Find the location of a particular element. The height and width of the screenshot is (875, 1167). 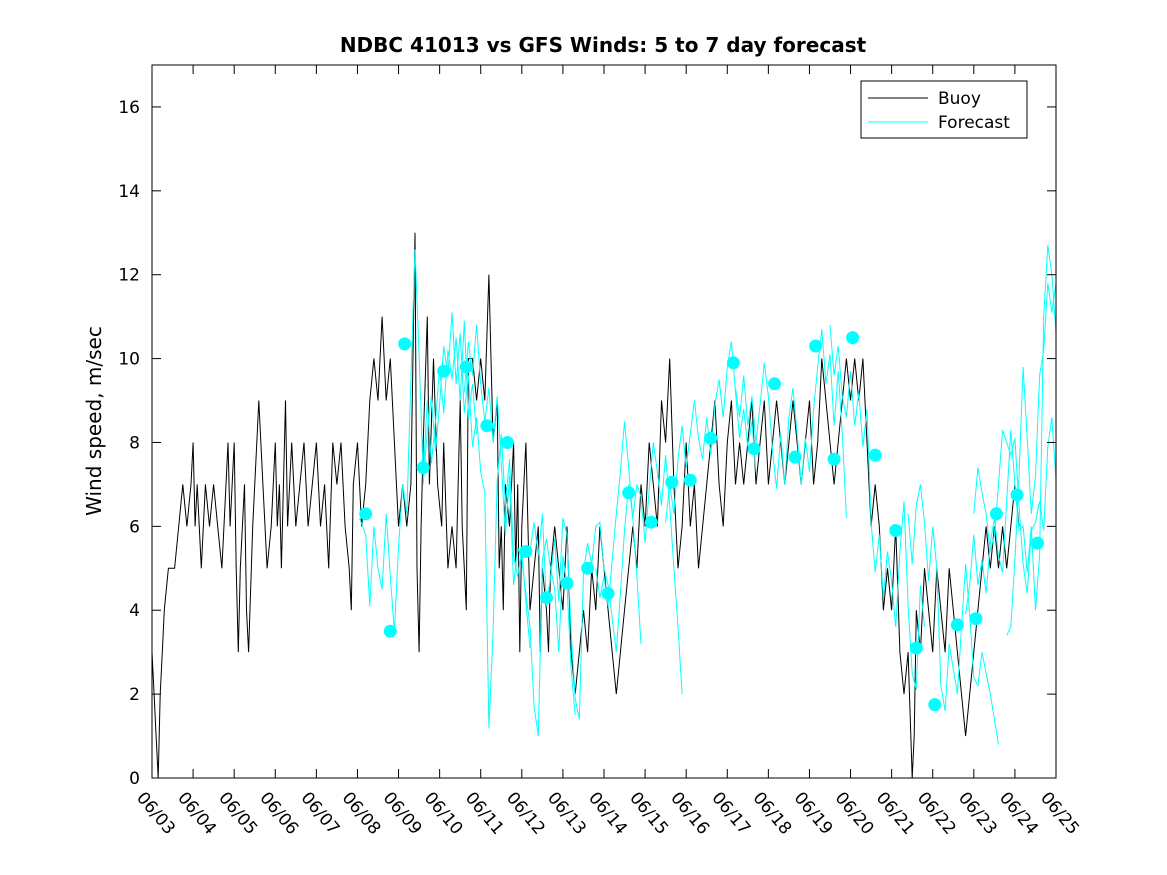

y-tick-label: 14 is located at coordinates (129, 192).